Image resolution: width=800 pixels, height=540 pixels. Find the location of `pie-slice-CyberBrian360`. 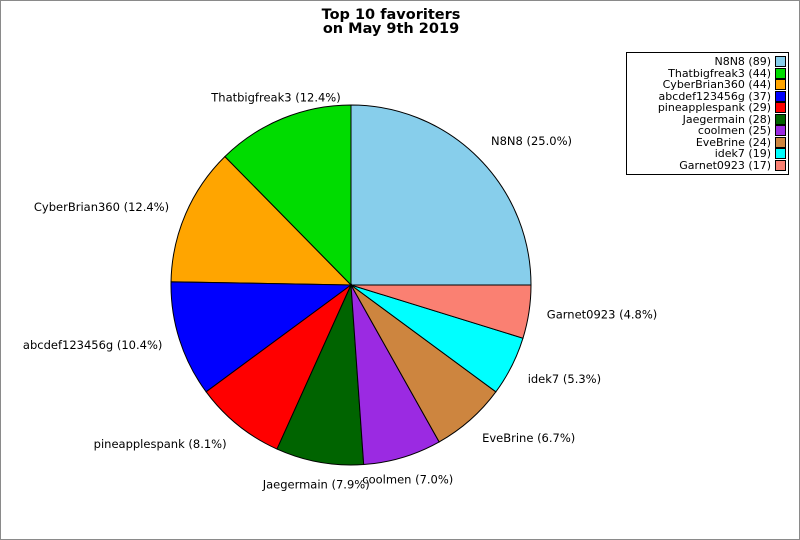

pie-slice-CyberBrian360 is located at coordinates (261, 220).